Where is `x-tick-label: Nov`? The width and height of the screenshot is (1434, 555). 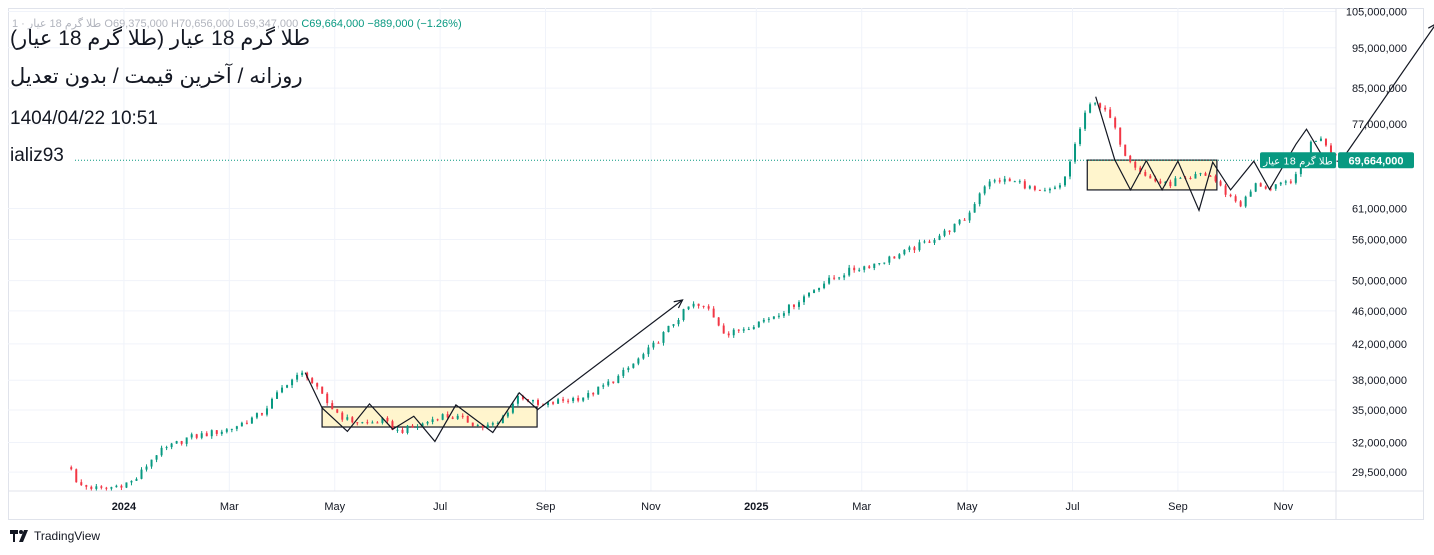 x-tick-label: Nov is located at coordinates (1284, 507).